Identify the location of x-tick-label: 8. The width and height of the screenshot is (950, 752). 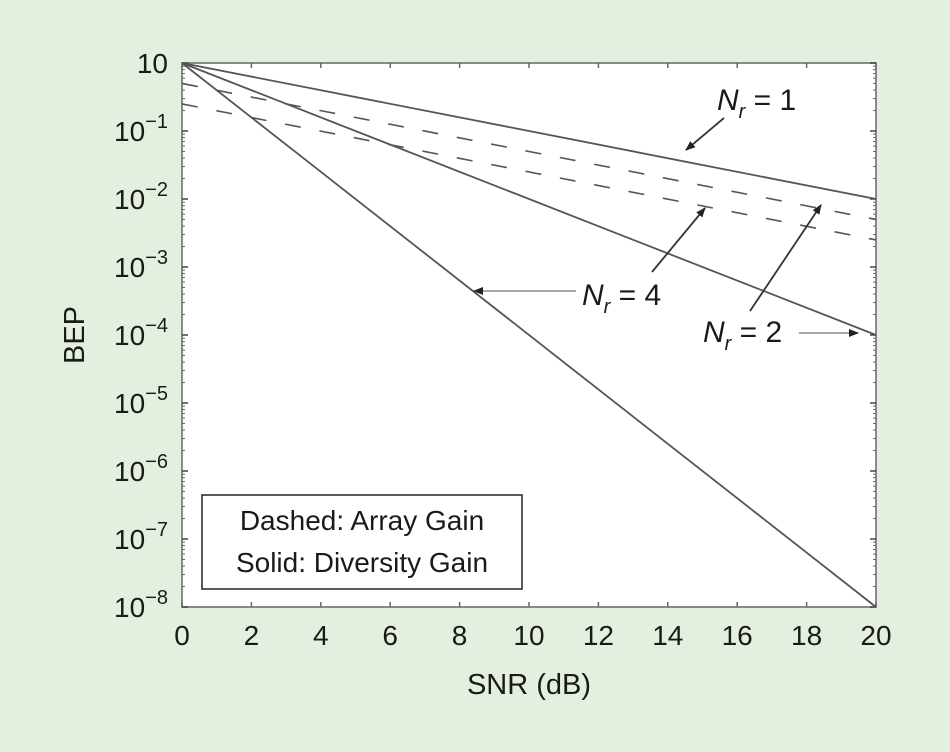
(460, 635).